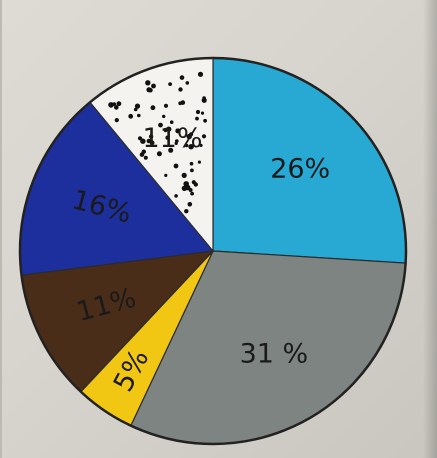  What do you see at coordinates (274, 354) in the screenshot?
I see `slice-label-1: 31 %` at bounding box center [274, 354].